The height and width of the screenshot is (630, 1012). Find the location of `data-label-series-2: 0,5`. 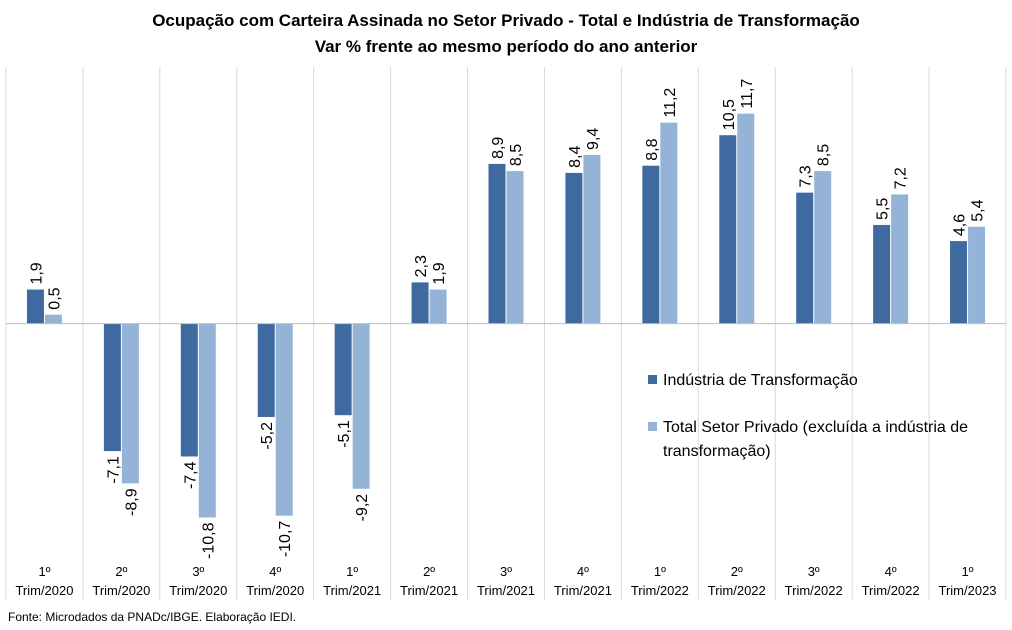

data-label-series-2: 0,5 is located at coordinates (54, 298).